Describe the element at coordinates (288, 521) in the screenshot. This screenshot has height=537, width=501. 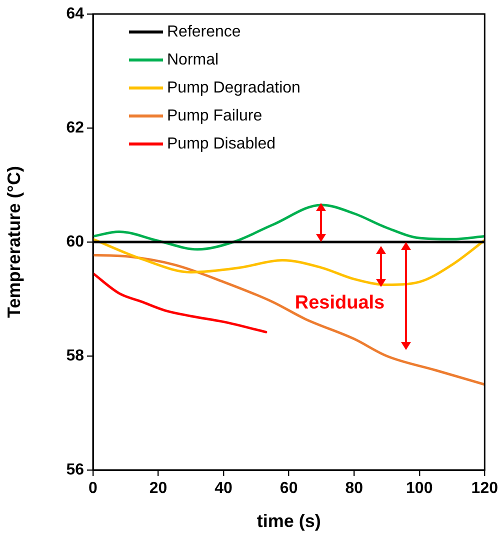
I see `x-axis-title: time (s)` at that location.